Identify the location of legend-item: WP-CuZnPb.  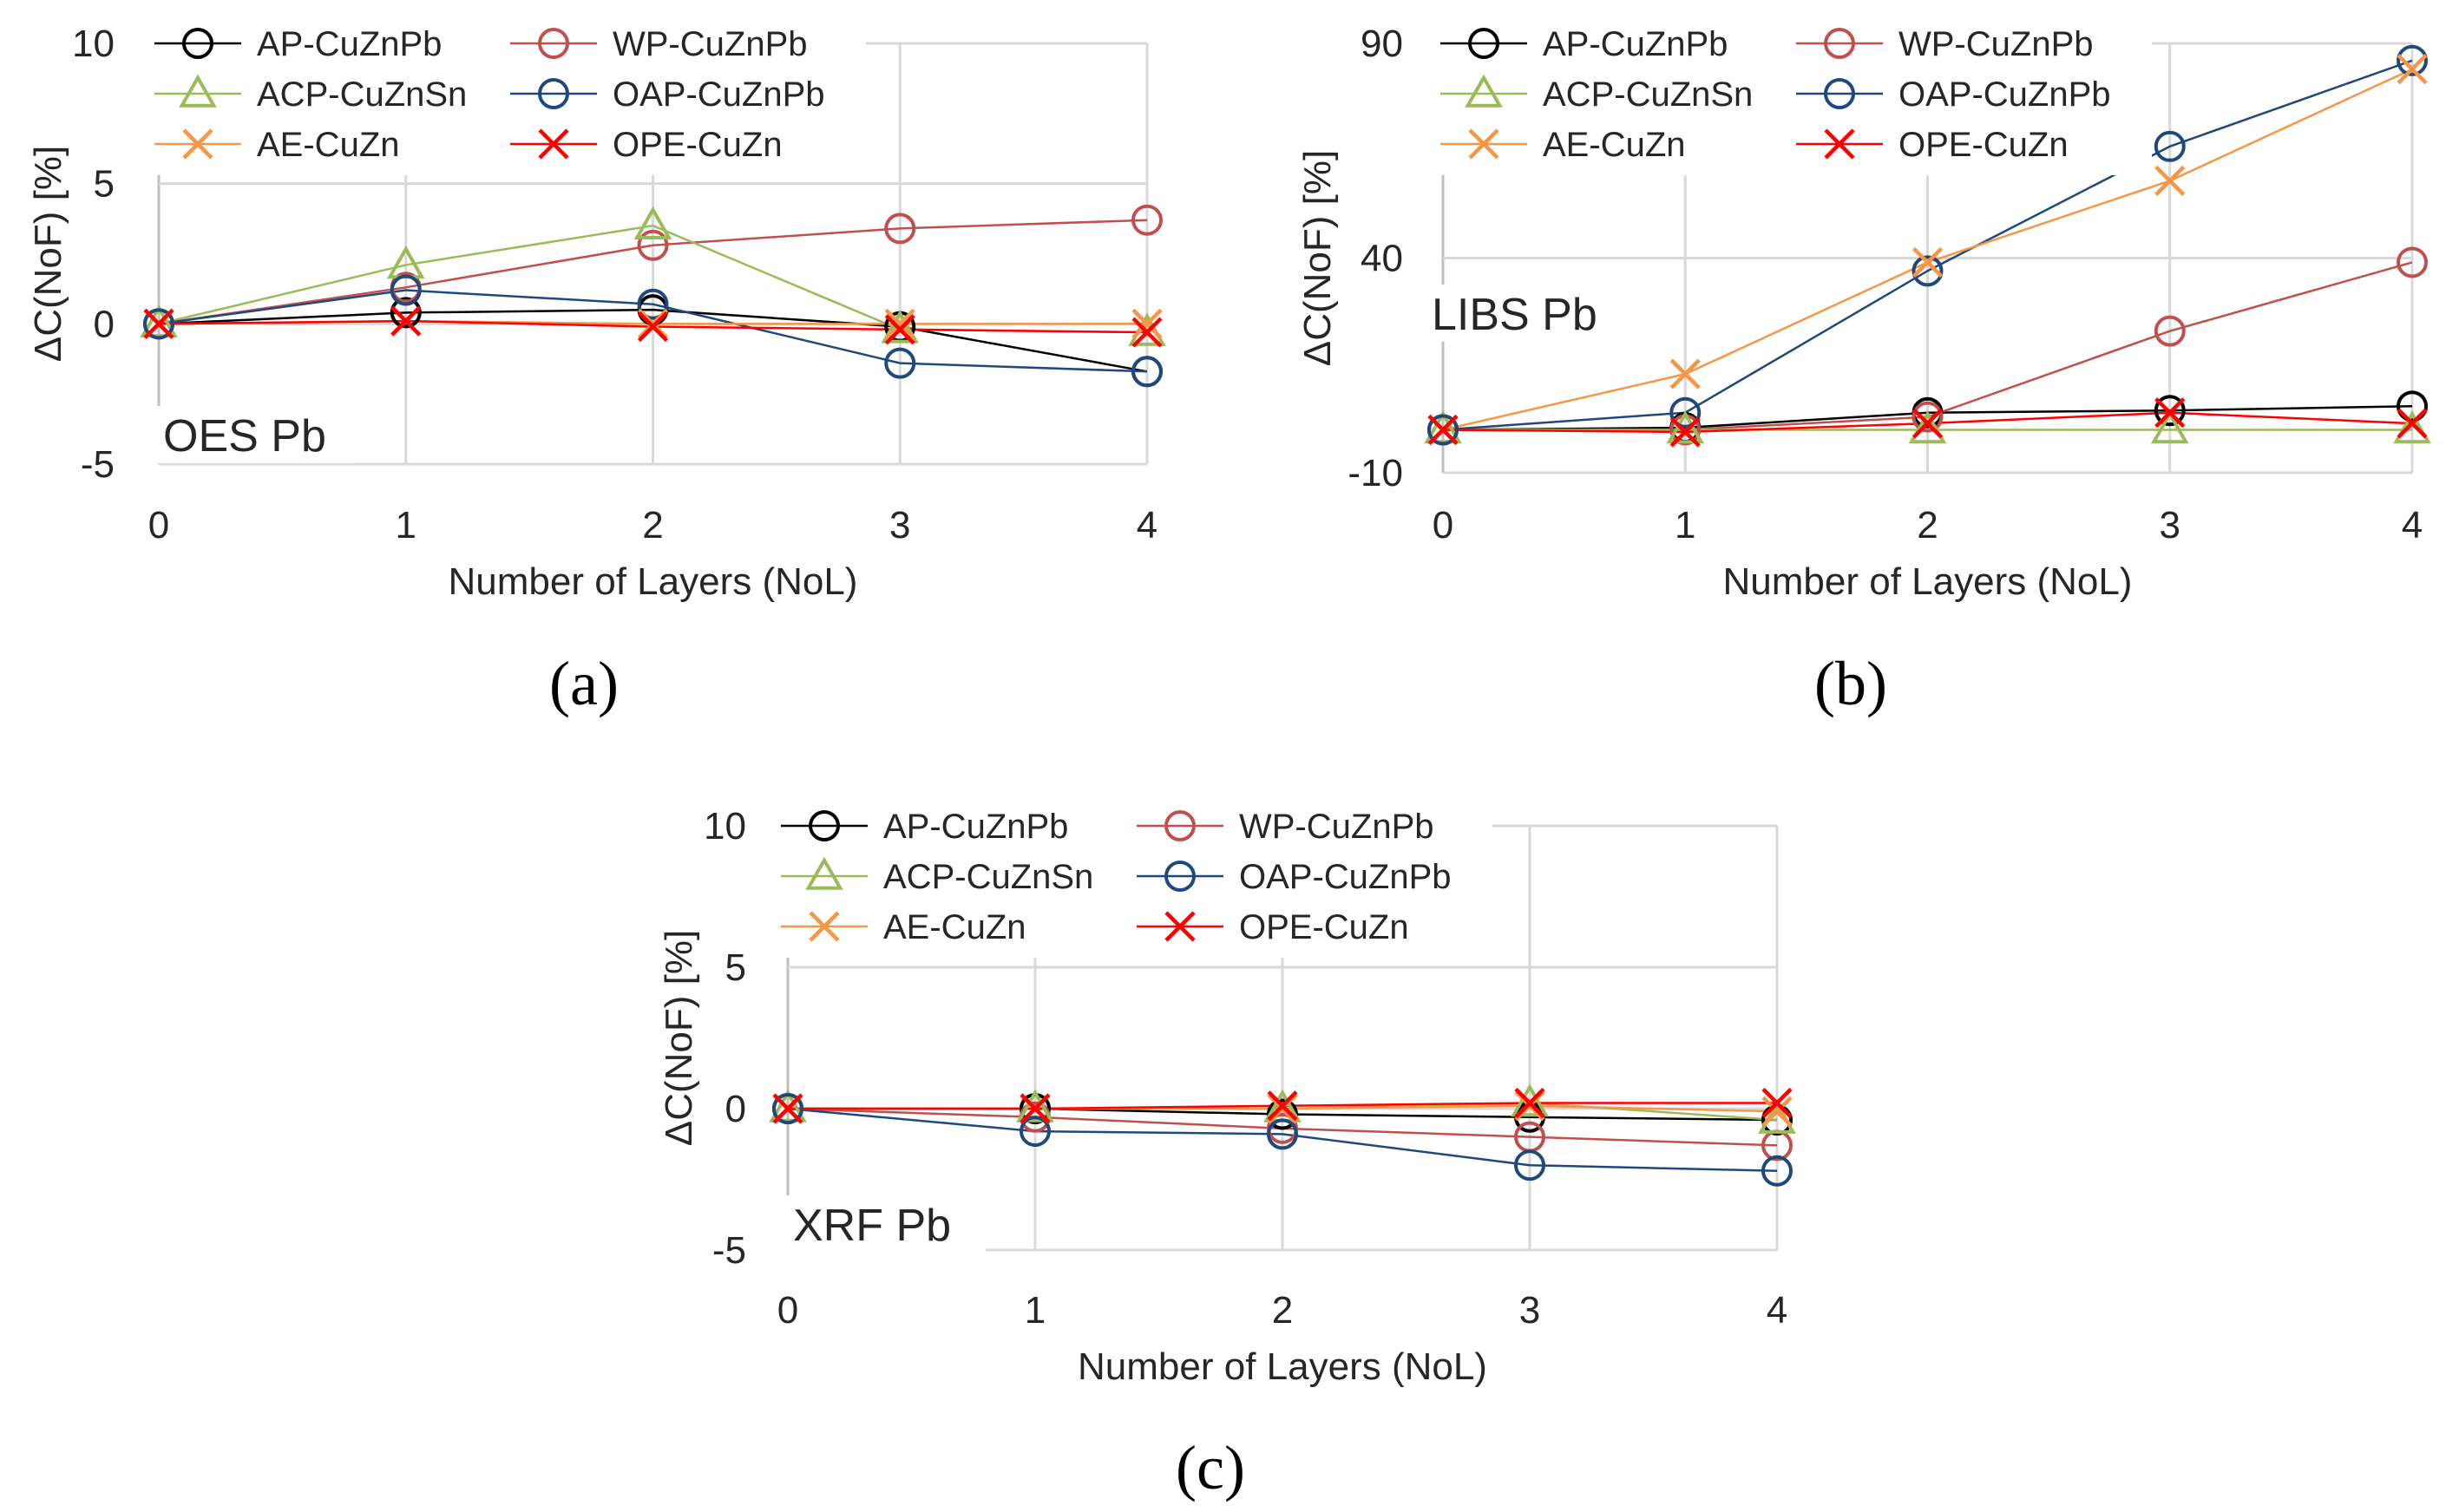
(659, 44).